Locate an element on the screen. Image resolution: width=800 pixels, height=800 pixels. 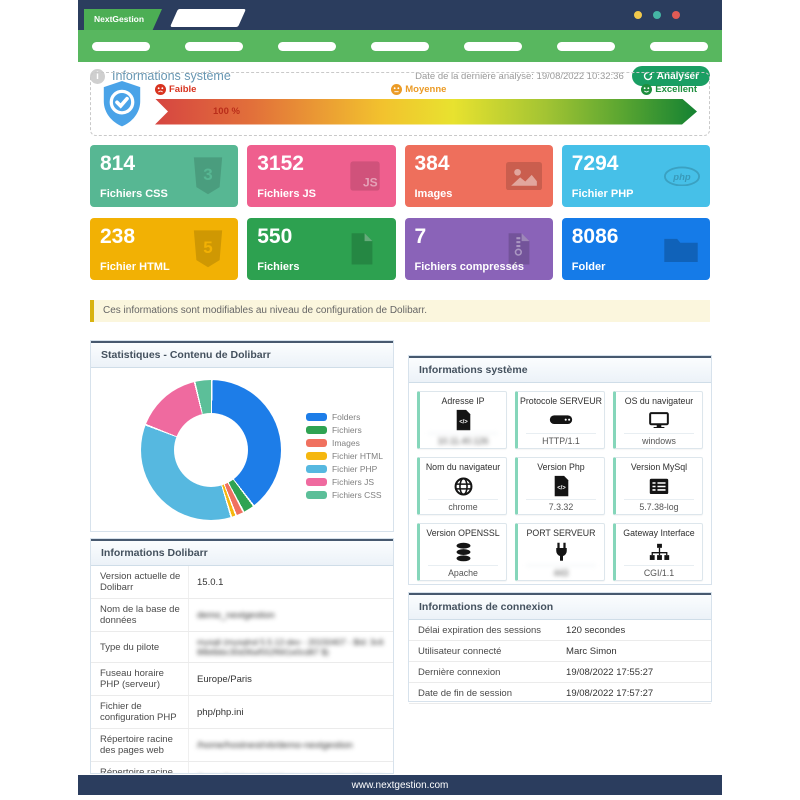
footer-link: www.nextgestion.com is located at coordinates (400, 785).